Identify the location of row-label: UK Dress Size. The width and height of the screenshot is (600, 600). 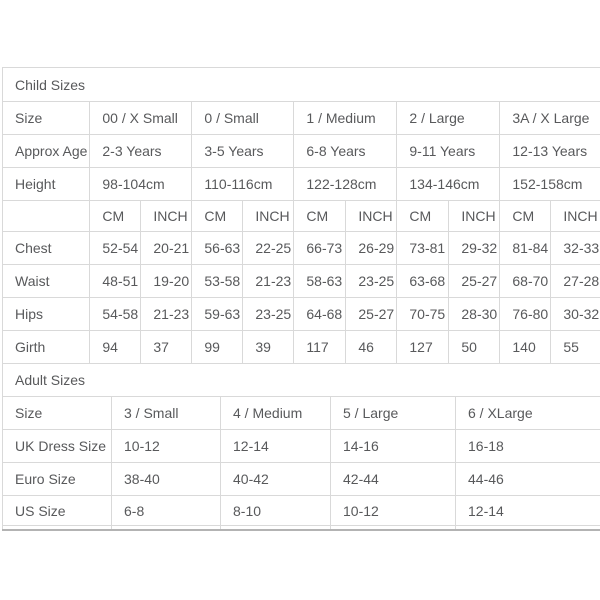
(57, 446).